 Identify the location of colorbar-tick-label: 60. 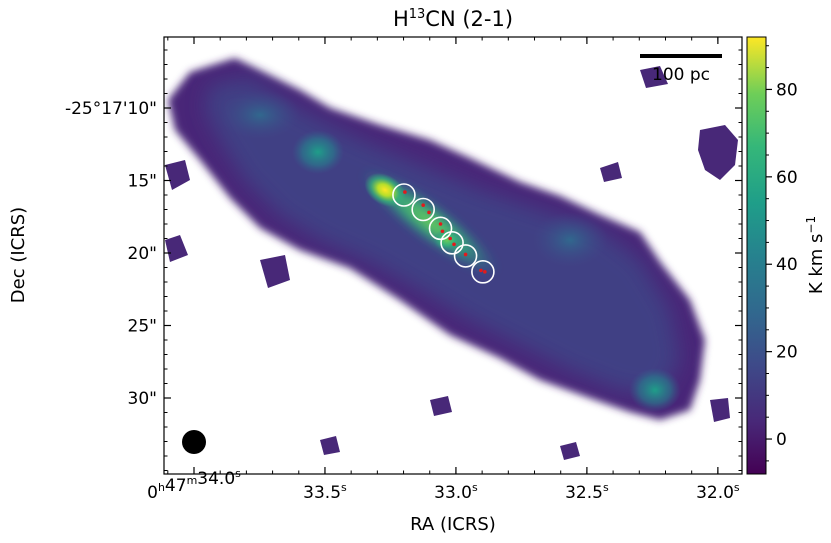
(787, 178).